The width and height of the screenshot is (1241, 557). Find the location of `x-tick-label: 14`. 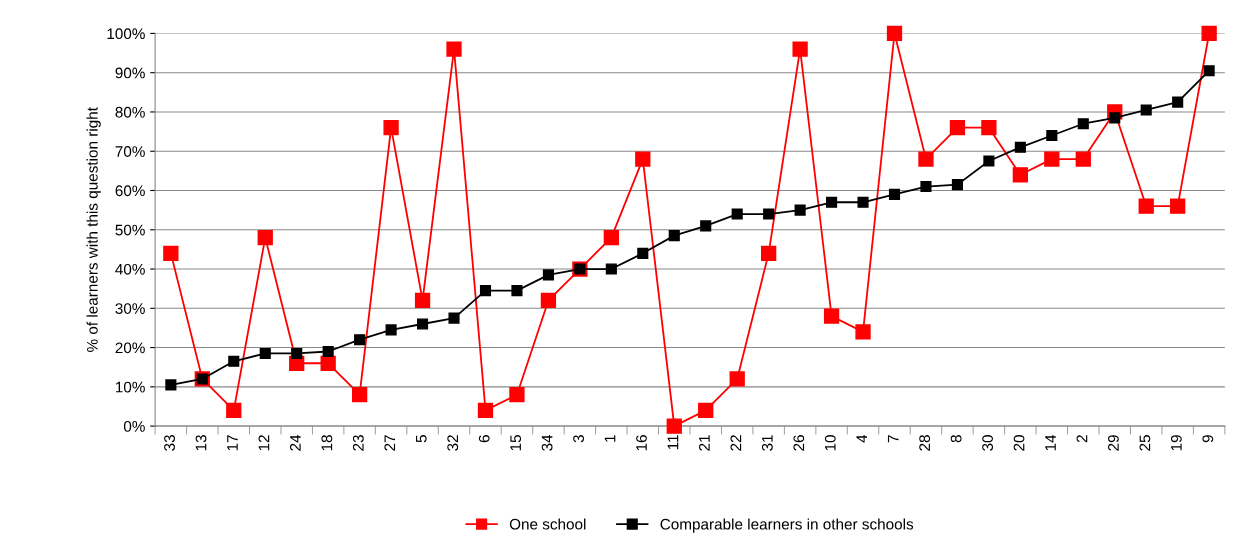

x-tick-label: 14 is located at coordinates (1050, 442).